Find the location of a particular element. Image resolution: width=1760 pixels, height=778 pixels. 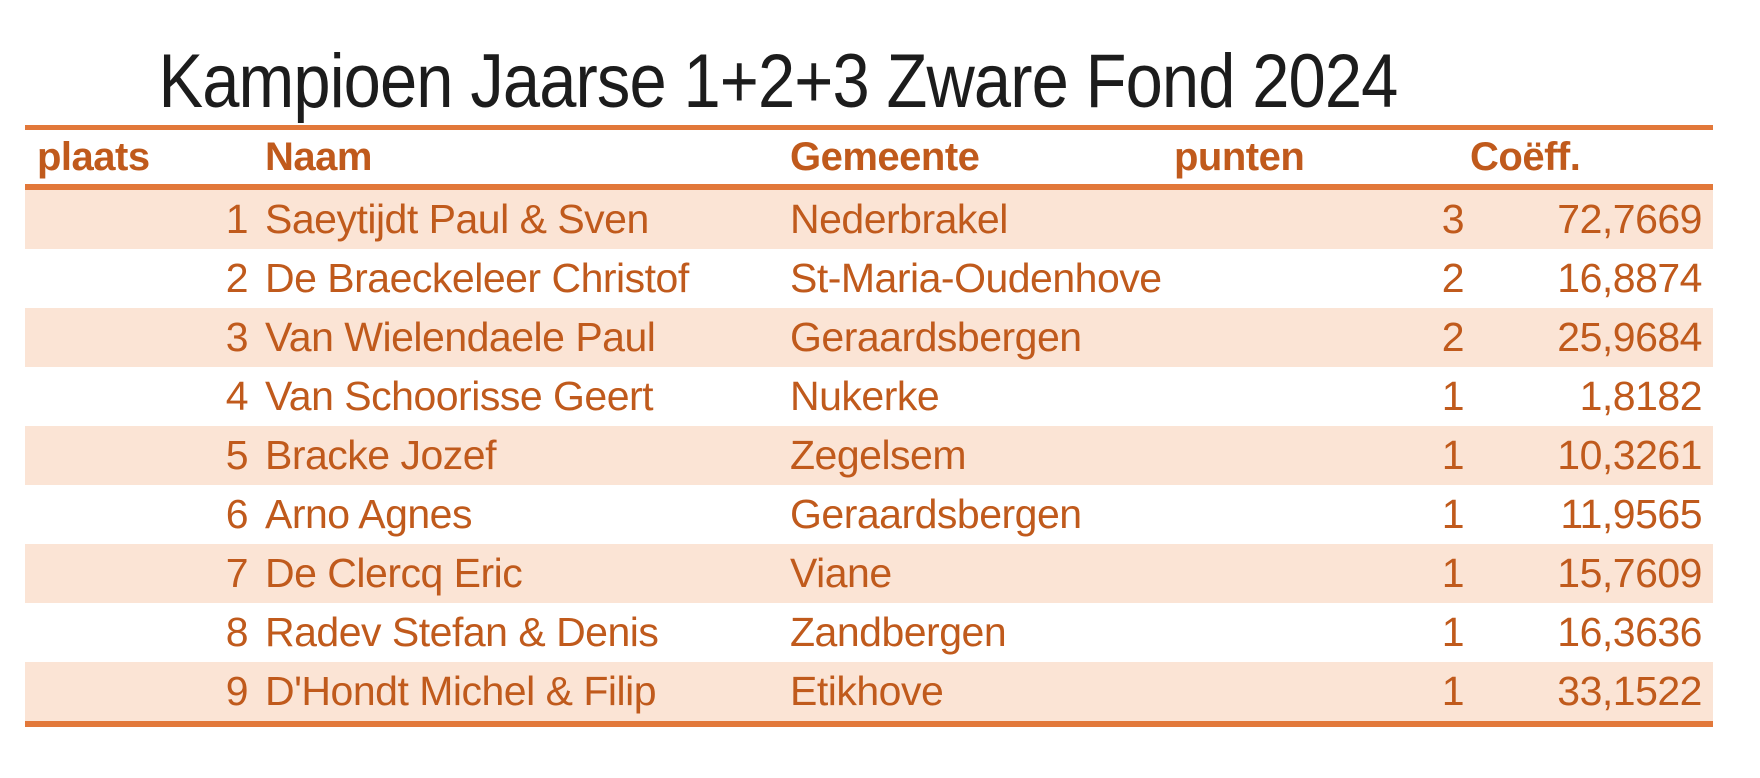

column-header-punten: punten is located at coordinates (1310, 158).